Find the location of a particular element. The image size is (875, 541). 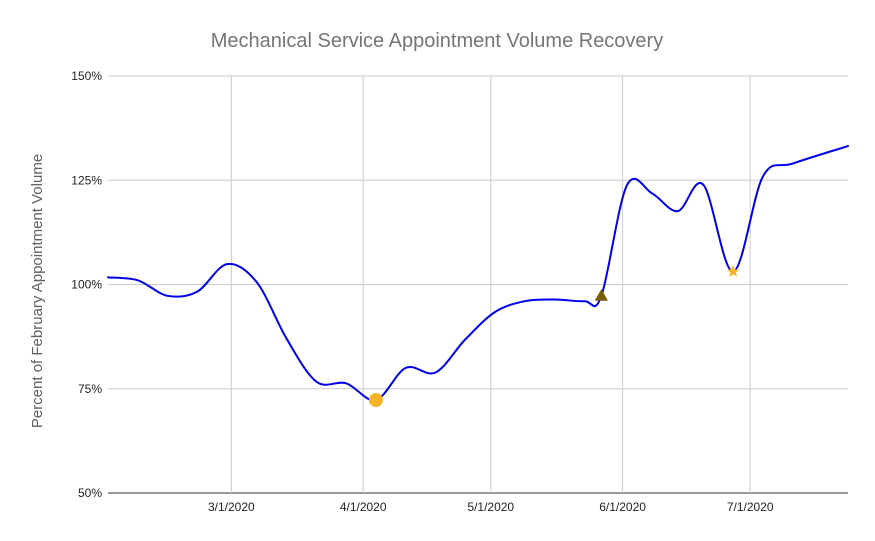

y-axis-ticks: 50% 75% 100% 125% 150% is located at coordinates (86, 284).